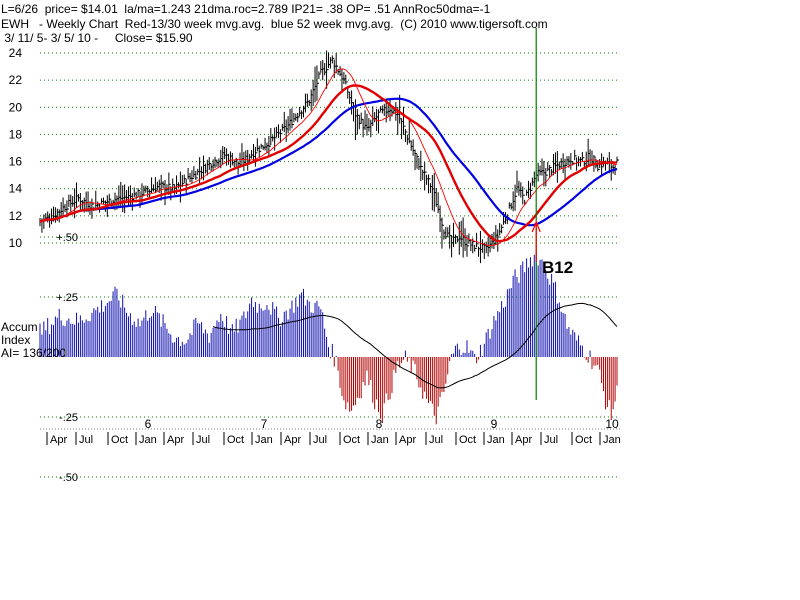  I want to click on signal-marker, so click(536, 214).